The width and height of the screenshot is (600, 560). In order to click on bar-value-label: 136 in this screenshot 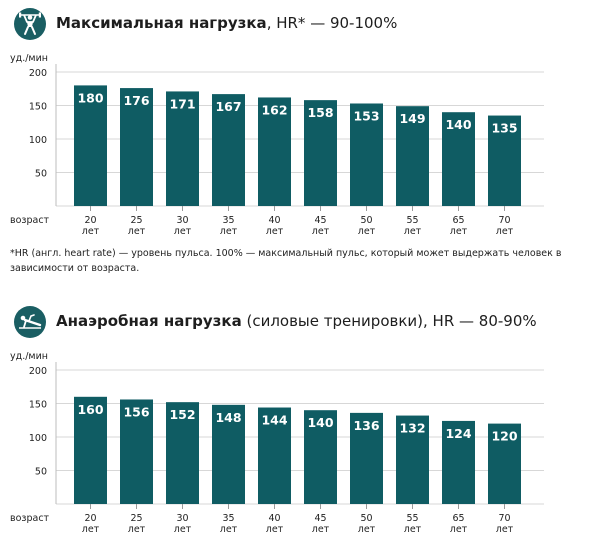, I will do `click(366, 425)`.